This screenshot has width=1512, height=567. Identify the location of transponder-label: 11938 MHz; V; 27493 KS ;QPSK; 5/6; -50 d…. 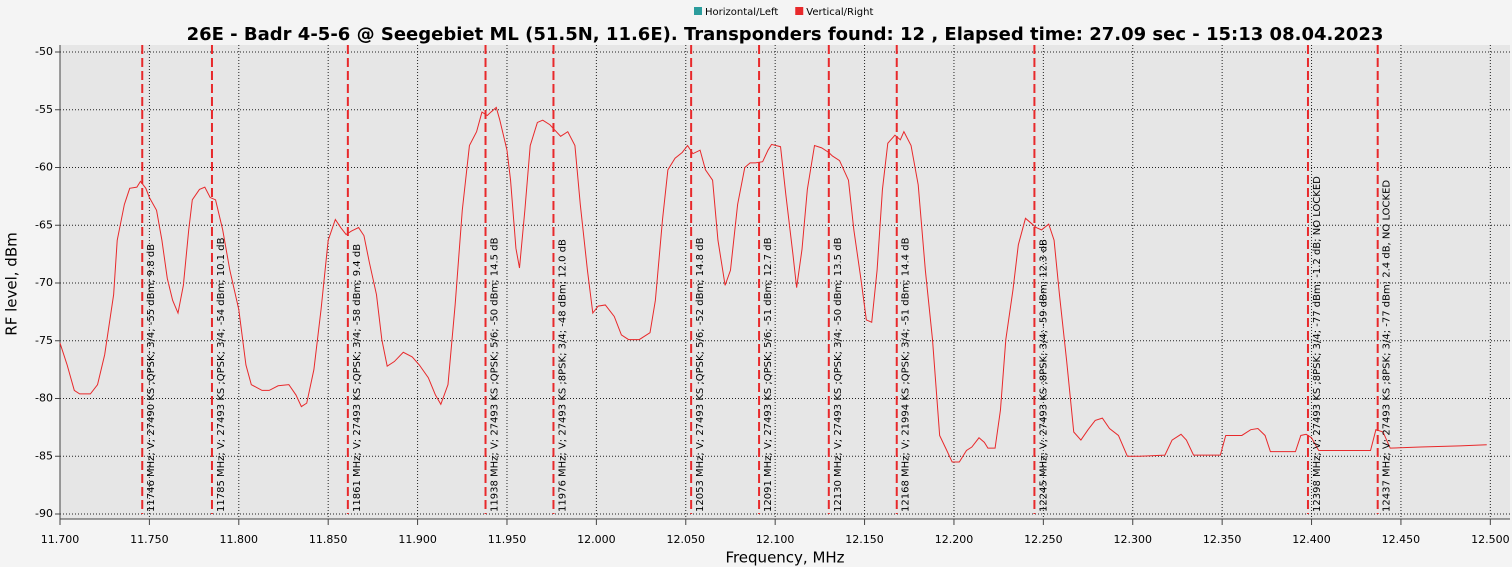
(495, 374).